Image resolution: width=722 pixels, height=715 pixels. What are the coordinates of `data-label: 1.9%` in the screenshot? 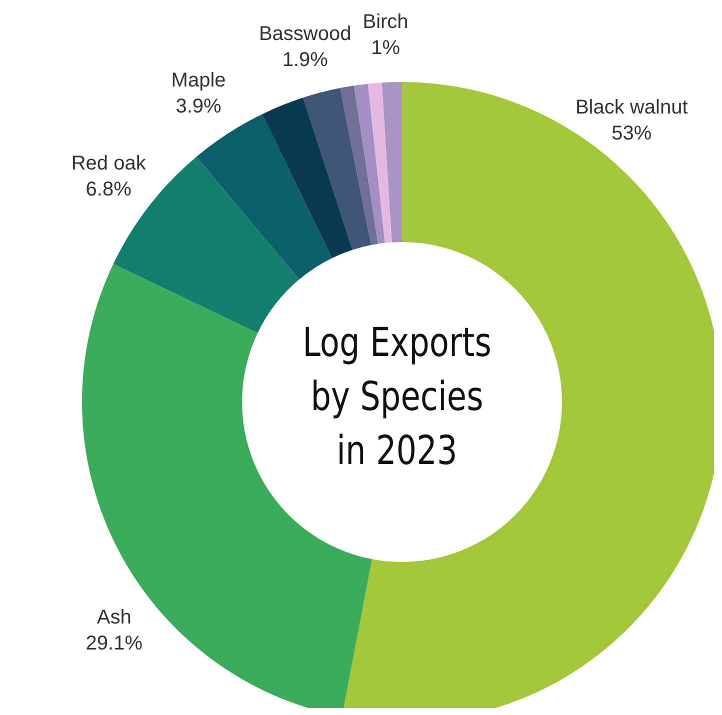 It's located at (305, 59).